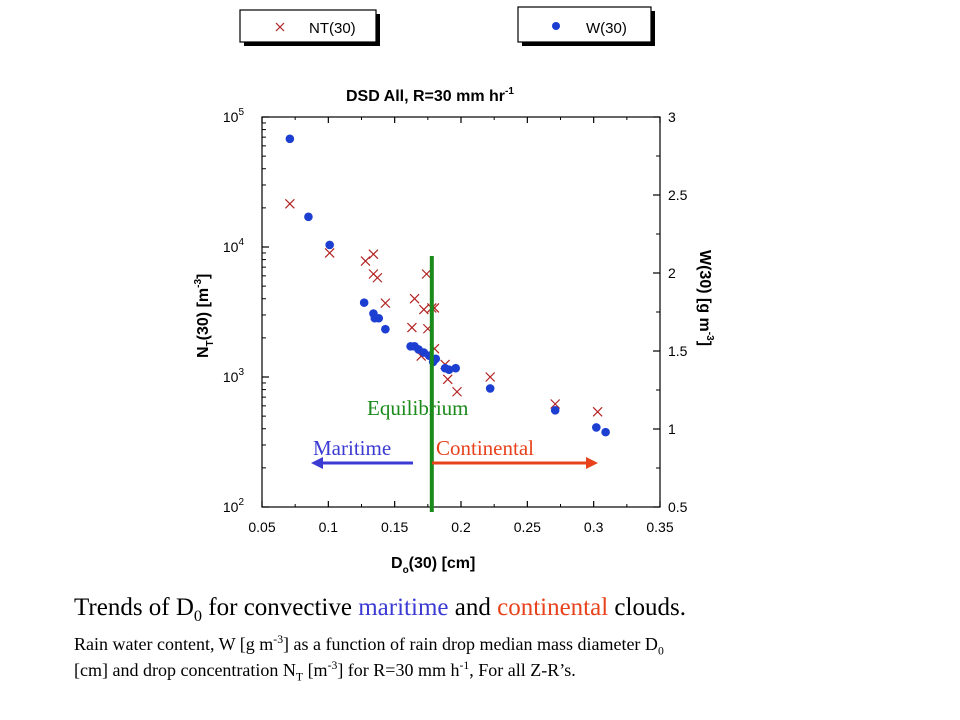 The width and height of the screenshot is (960, 720). I want to click on x-tick-label: 0.1, so click(329, 527).